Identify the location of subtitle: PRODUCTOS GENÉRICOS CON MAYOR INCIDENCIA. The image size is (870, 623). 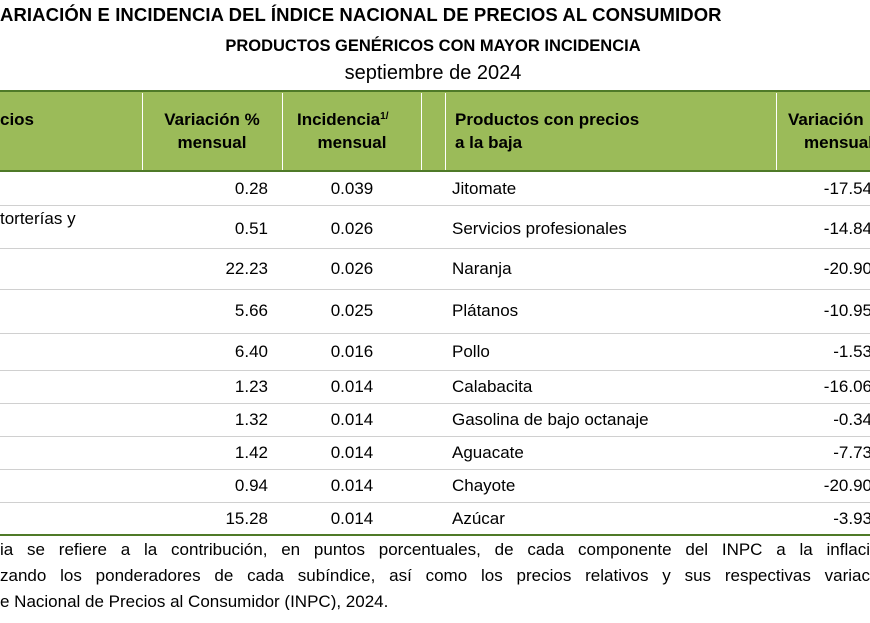
(433, 46).